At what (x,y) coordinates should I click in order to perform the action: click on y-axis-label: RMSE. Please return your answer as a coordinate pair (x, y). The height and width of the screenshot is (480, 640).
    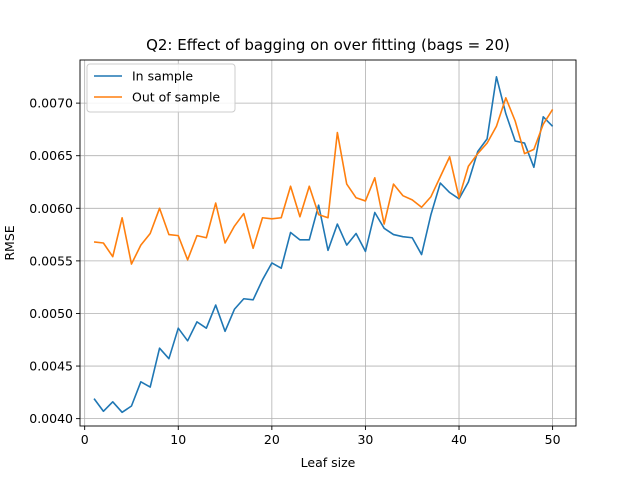
    Looking at the image, I should click on (9, 242).